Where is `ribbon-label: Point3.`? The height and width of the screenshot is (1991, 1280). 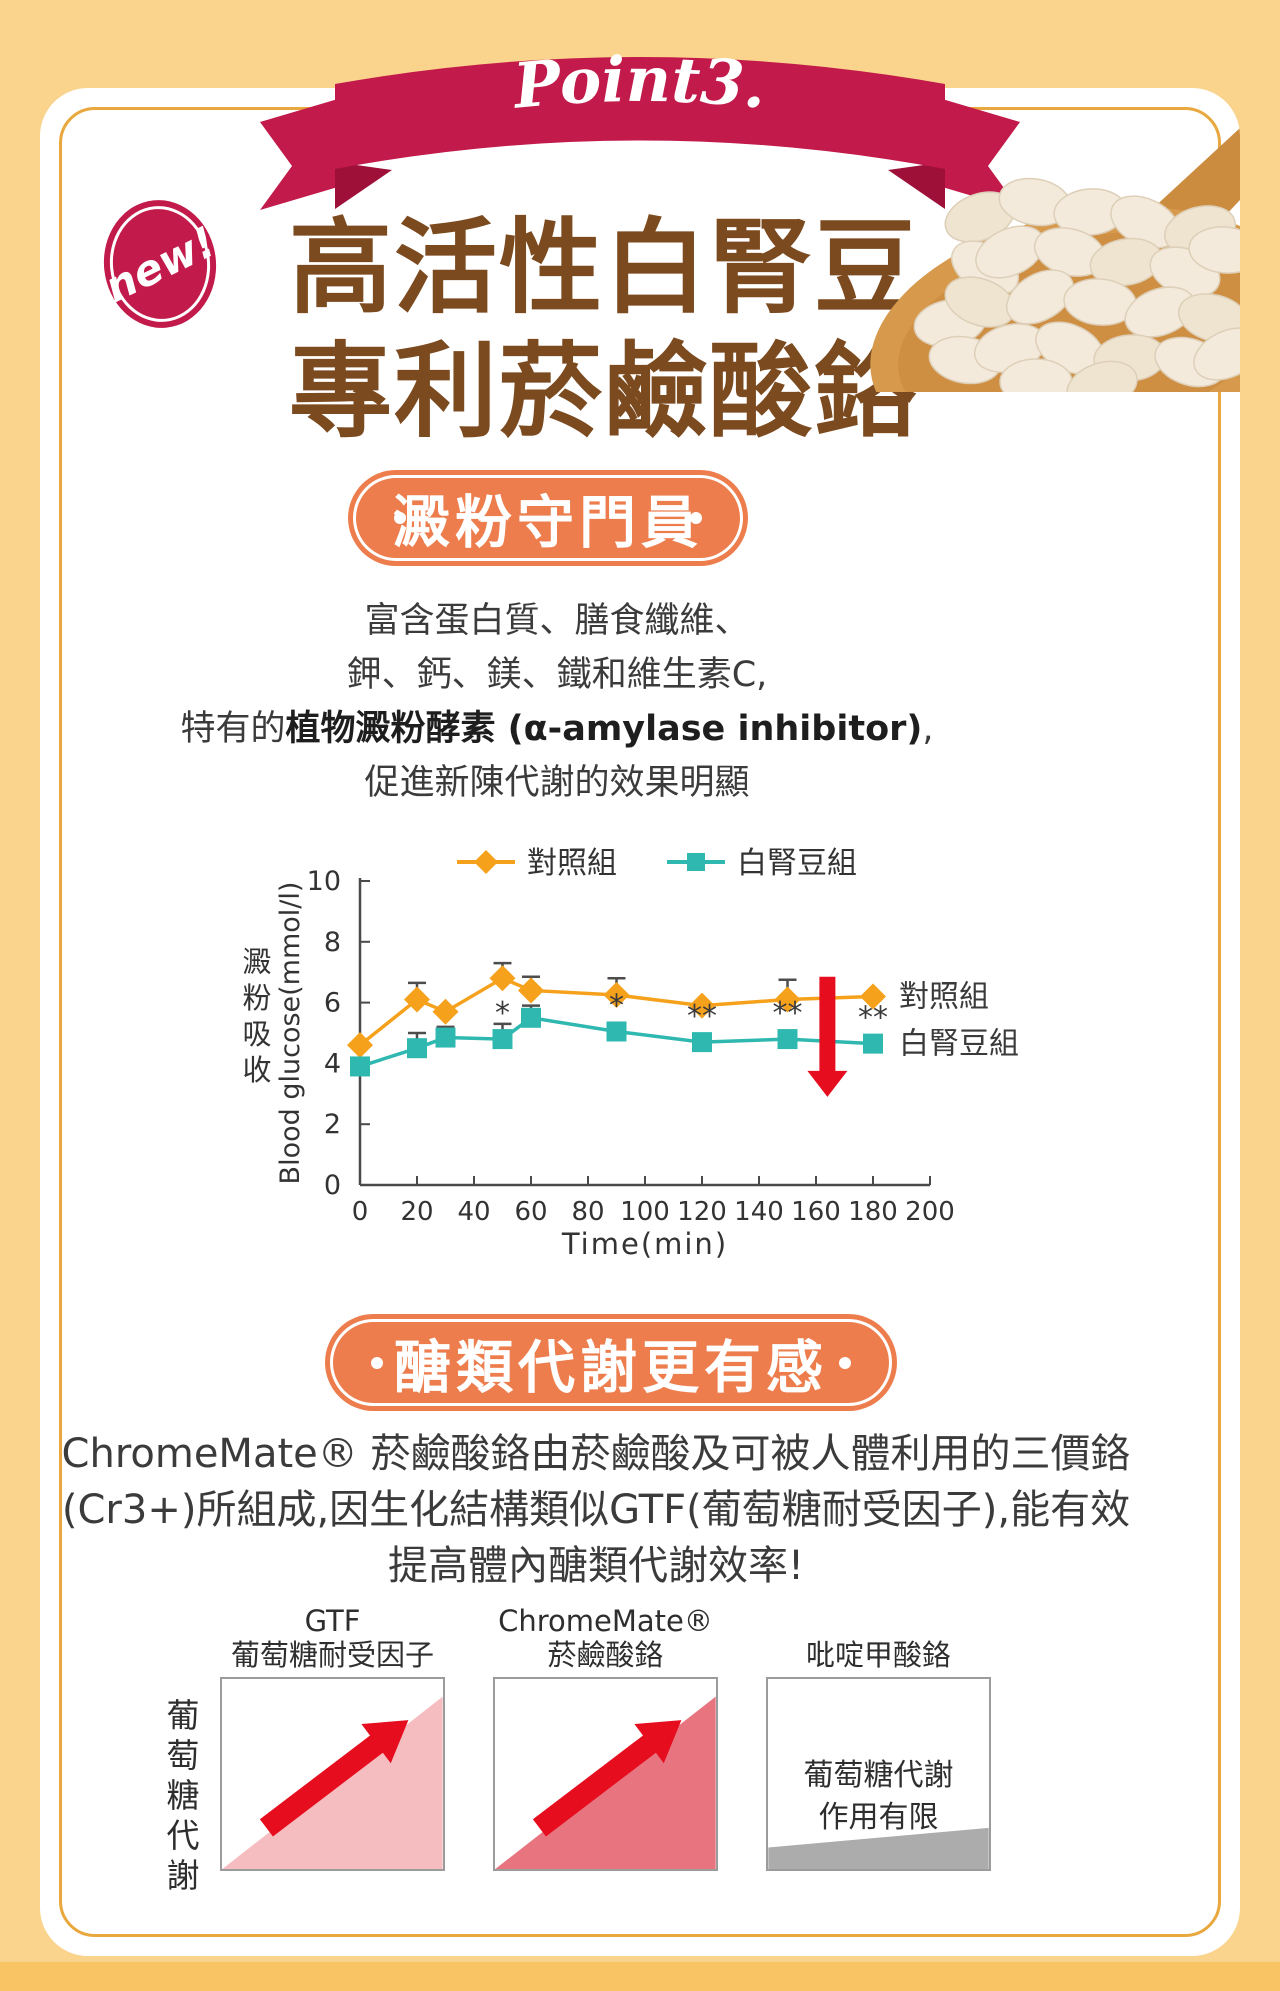 ribbon-label: Point3. is located at coordinates (639, 83).